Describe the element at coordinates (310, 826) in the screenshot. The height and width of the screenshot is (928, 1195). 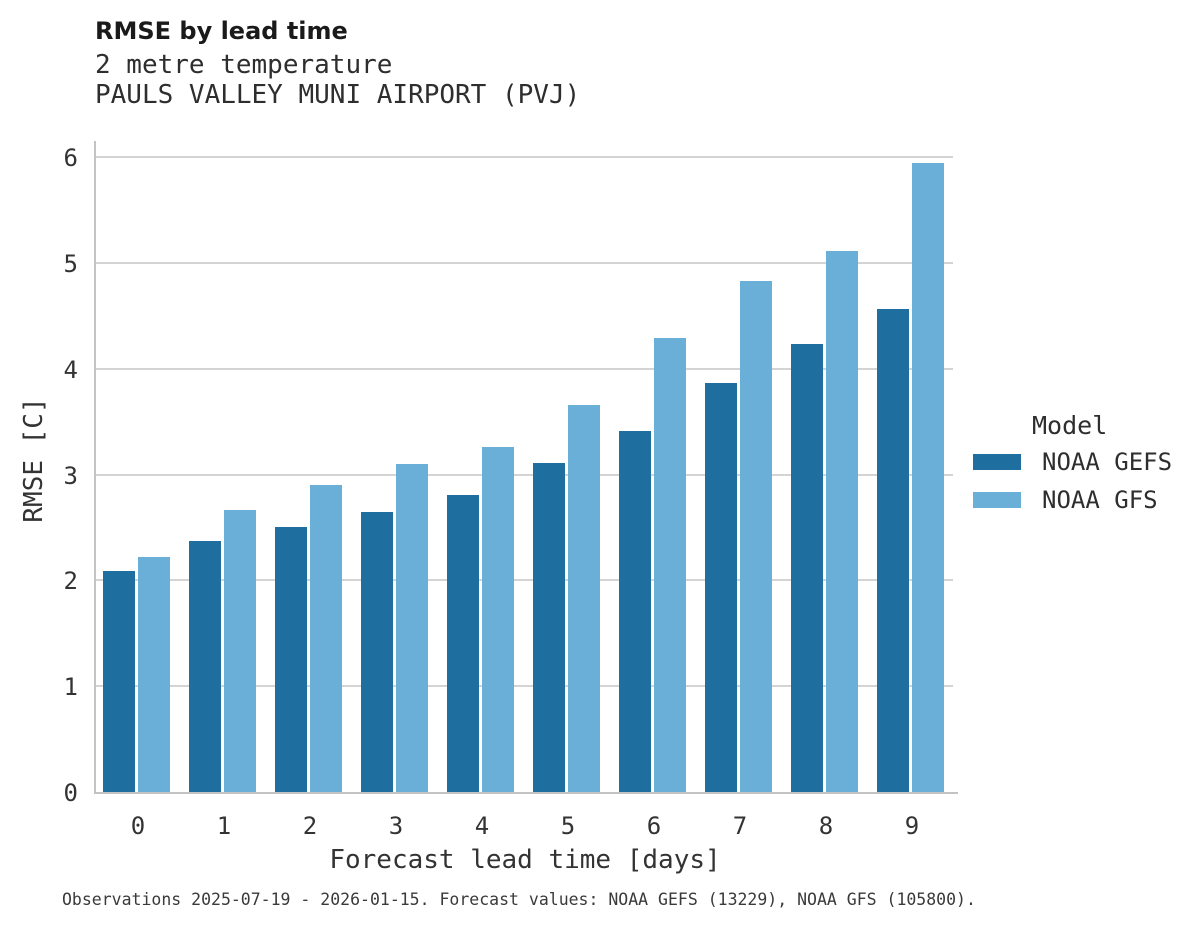
I see `x-tick-label-2: 2` at that location.